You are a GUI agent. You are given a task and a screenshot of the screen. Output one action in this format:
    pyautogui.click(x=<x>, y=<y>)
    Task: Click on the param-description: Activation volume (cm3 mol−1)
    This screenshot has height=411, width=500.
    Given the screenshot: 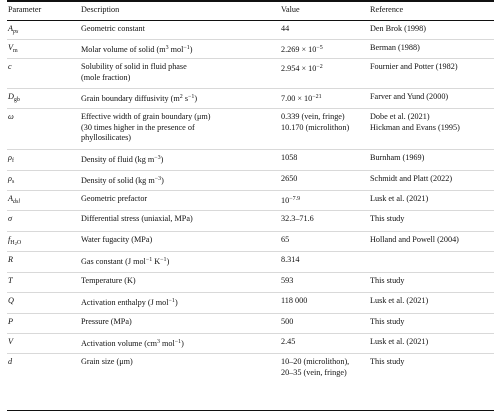 What is the action you would take?
    pyautogui.click(x=132, y=343)
    